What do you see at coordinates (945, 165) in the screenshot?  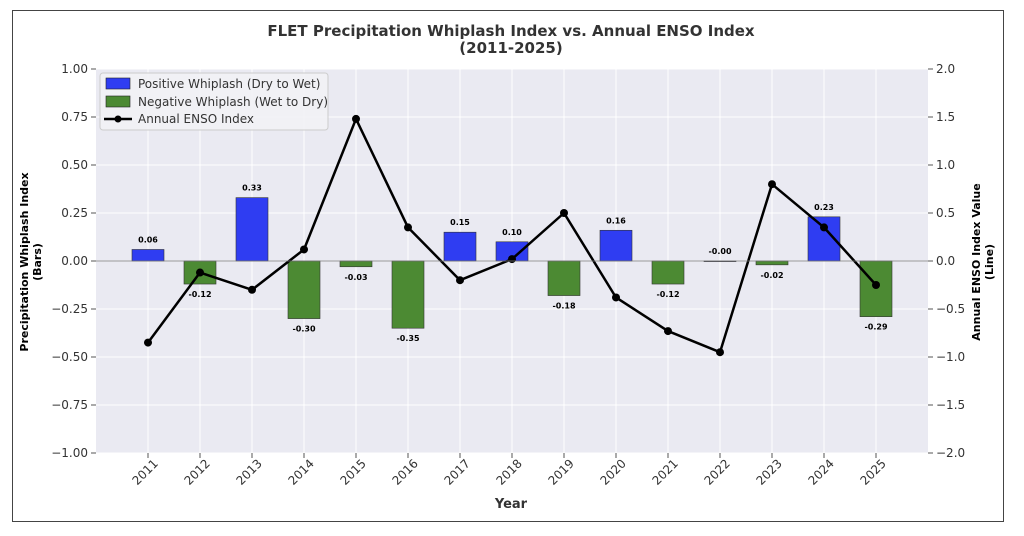 I see `y-right-tick-label: 1.0` at bounding box center [945, 165].